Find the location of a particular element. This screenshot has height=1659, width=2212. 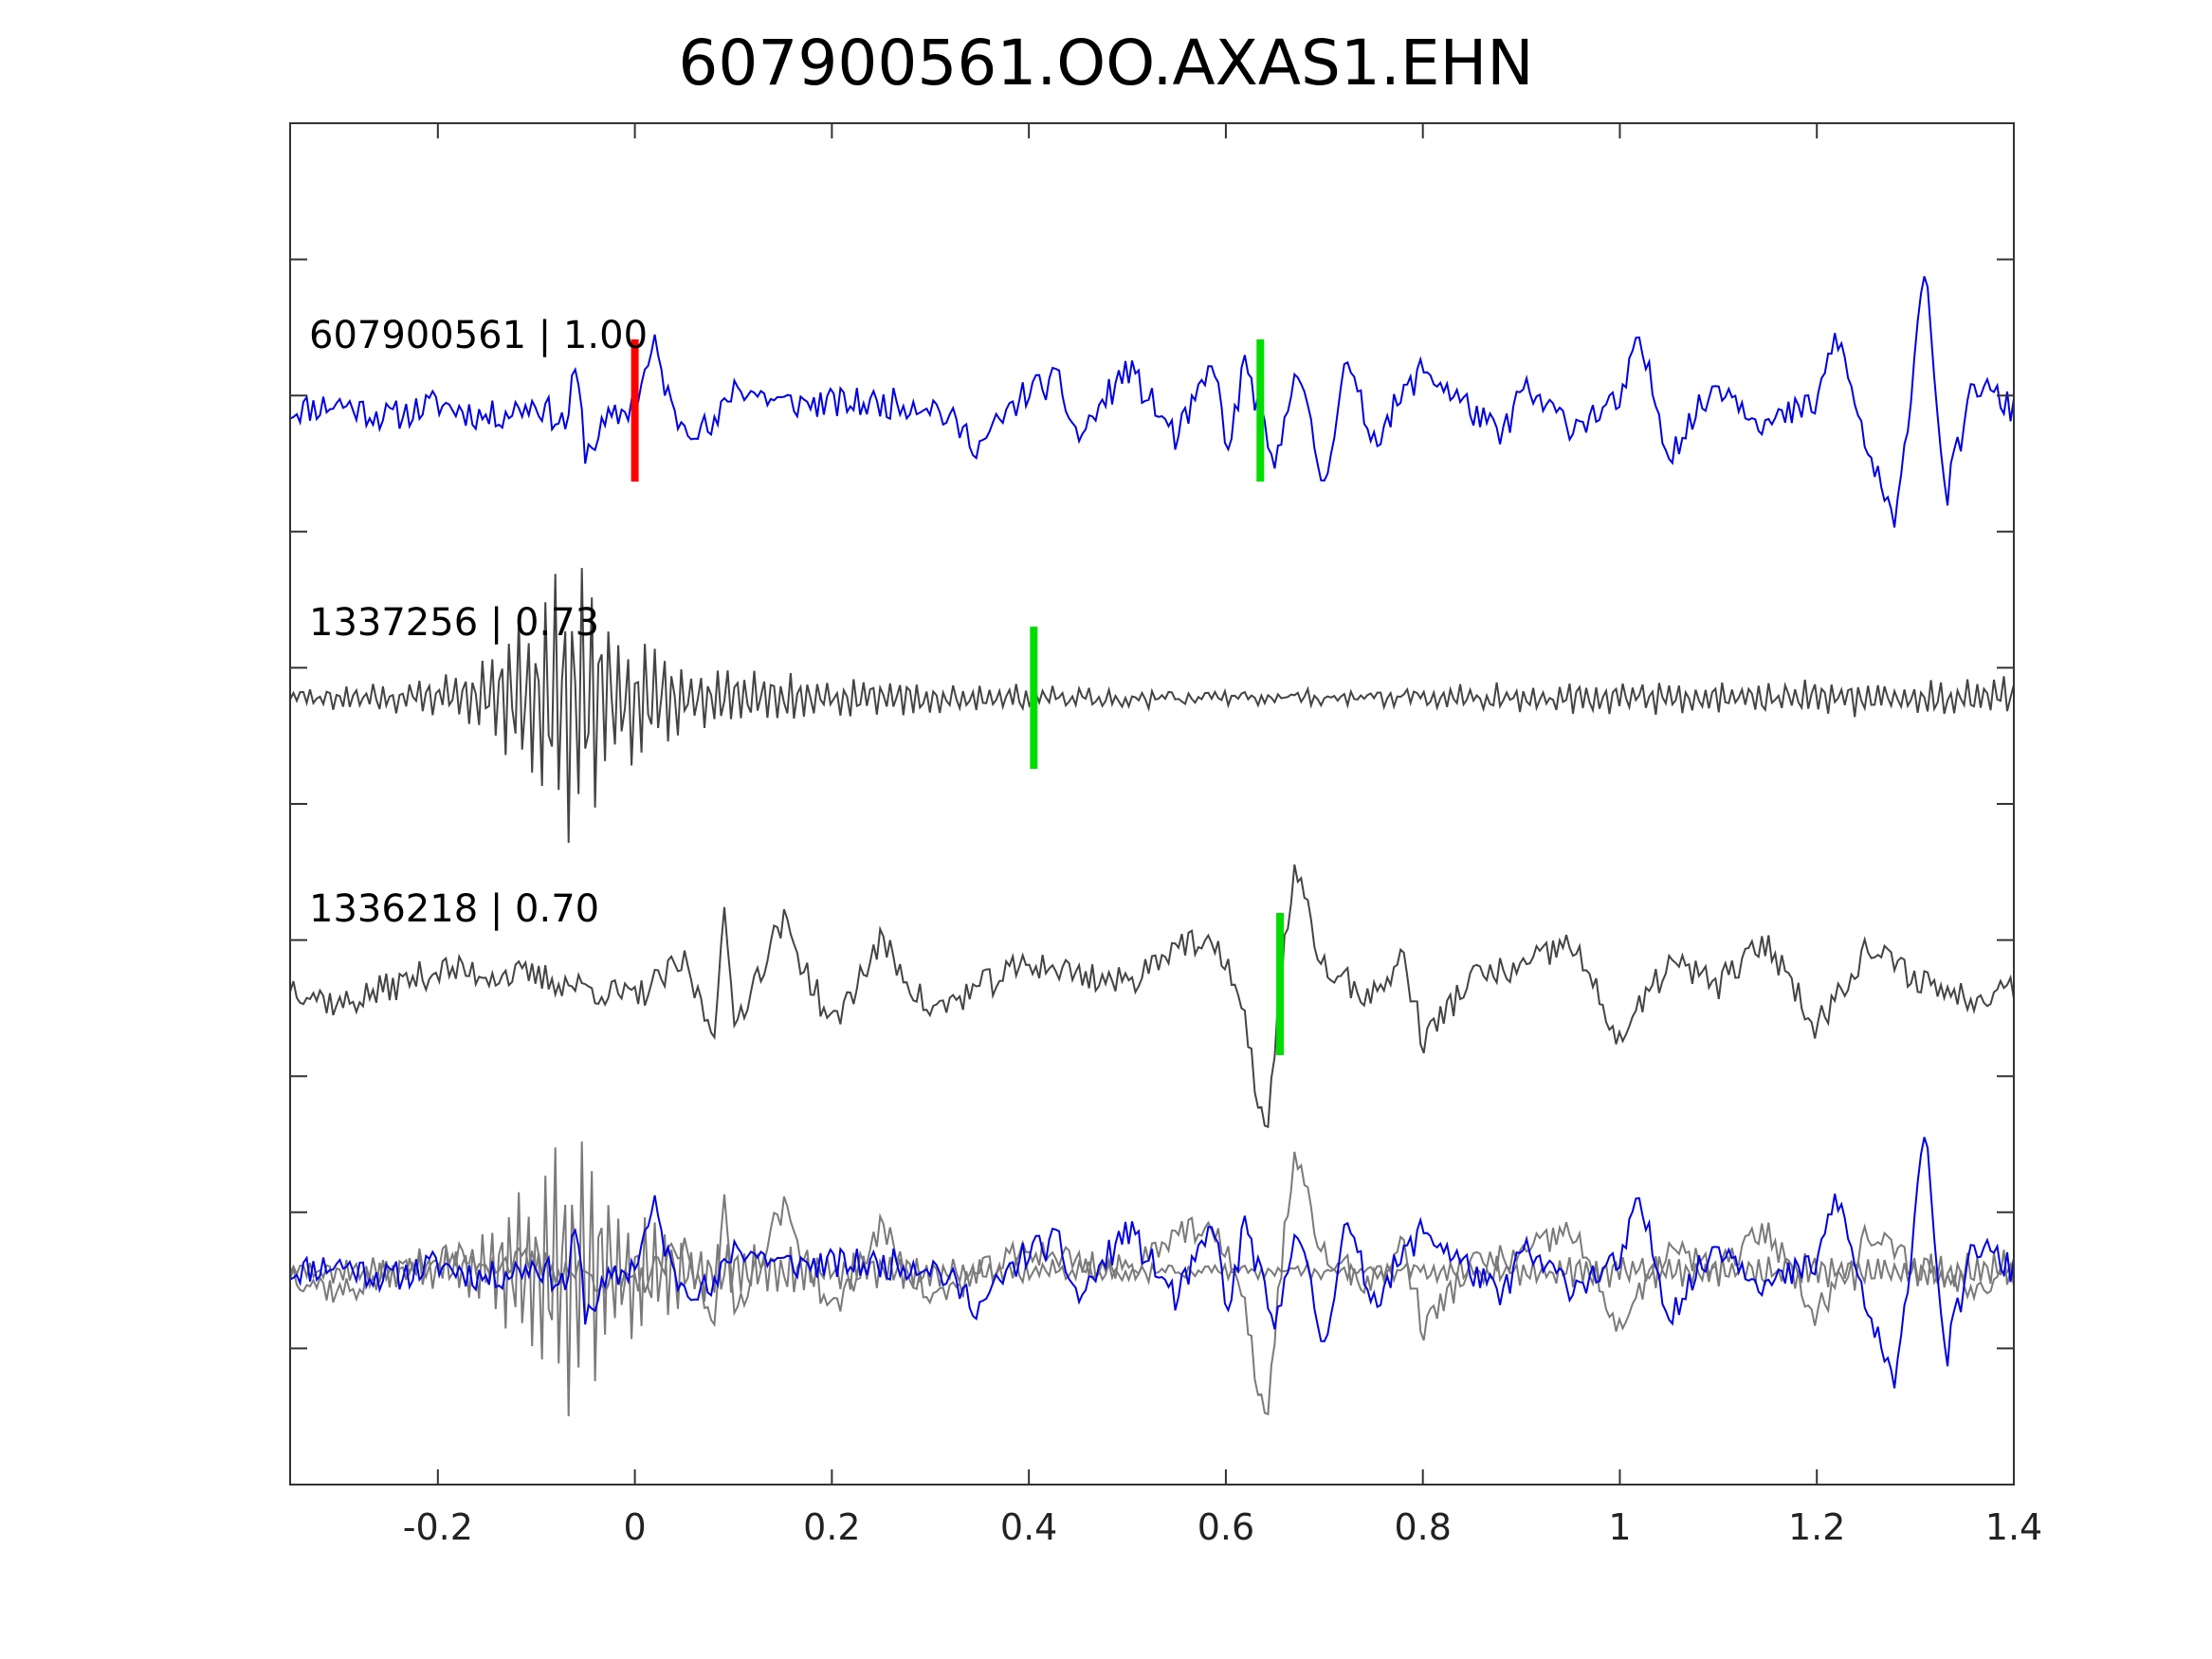

x-tick-label: 0 is located at coordinates (635, 1527).